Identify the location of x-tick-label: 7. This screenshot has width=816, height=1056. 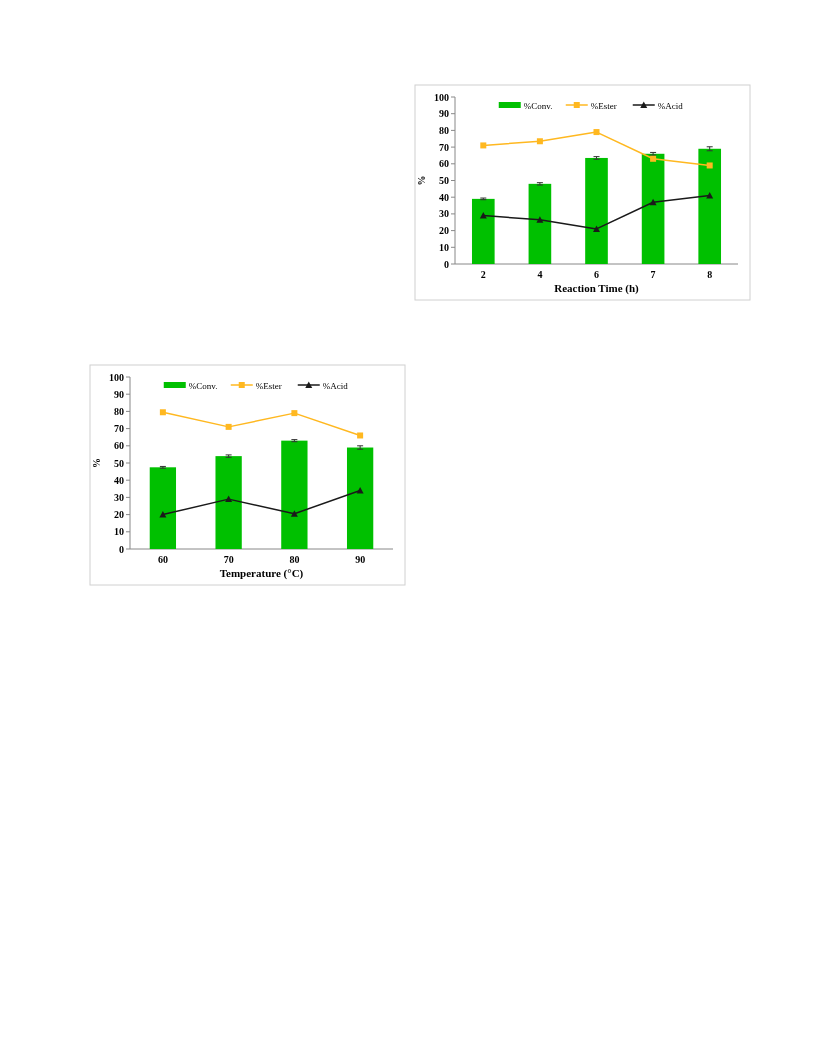
(653, 274).